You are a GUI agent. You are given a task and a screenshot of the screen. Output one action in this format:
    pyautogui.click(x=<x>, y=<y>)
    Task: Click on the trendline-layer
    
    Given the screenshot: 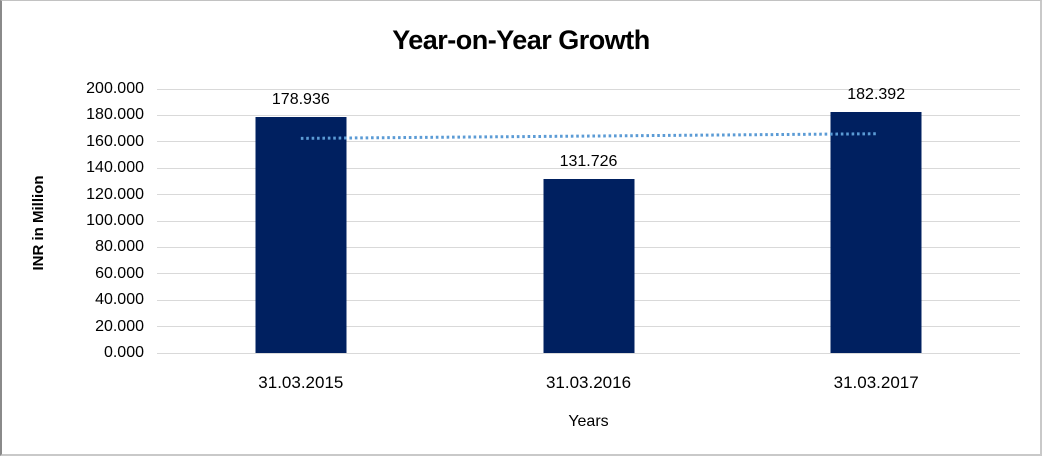 What is the action you would take?
    pyautogui.click(x=588, y=136)
    